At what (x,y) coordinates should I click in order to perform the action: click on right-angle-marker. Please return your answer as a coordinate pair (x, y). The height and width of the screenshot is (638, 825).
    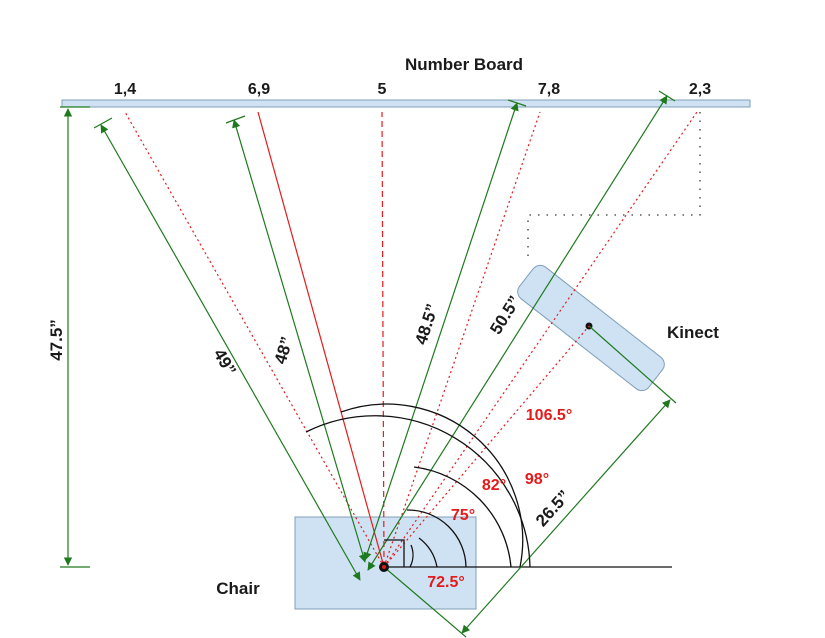
    Looking at the image, I should click on (394, 553).